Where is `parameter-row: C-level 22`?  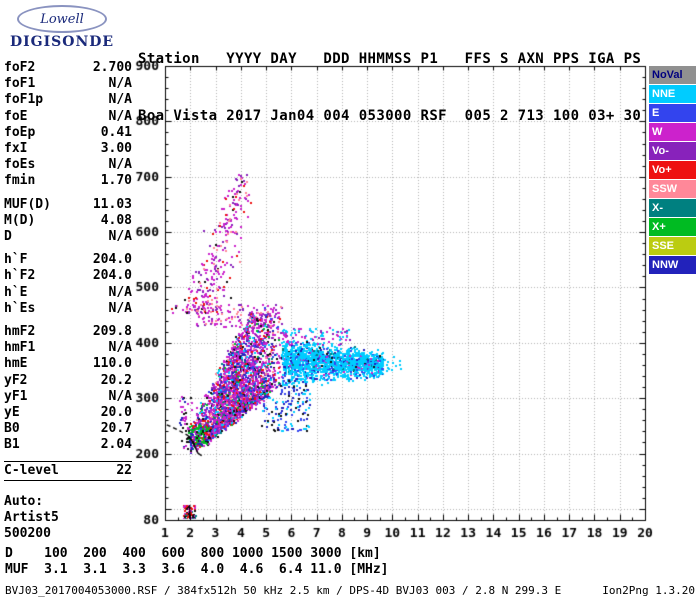
parameter-row: C-level 22 is located at coordinates (68, 471).